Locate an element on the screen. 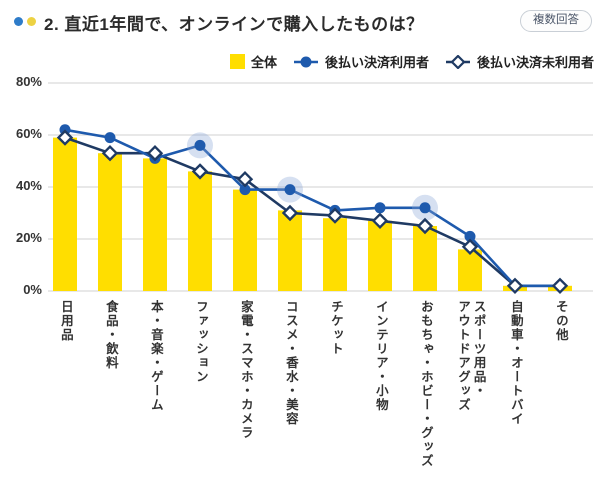  x-category-label: 本・音楽・ゲーム is located at coordinates (155, 356).